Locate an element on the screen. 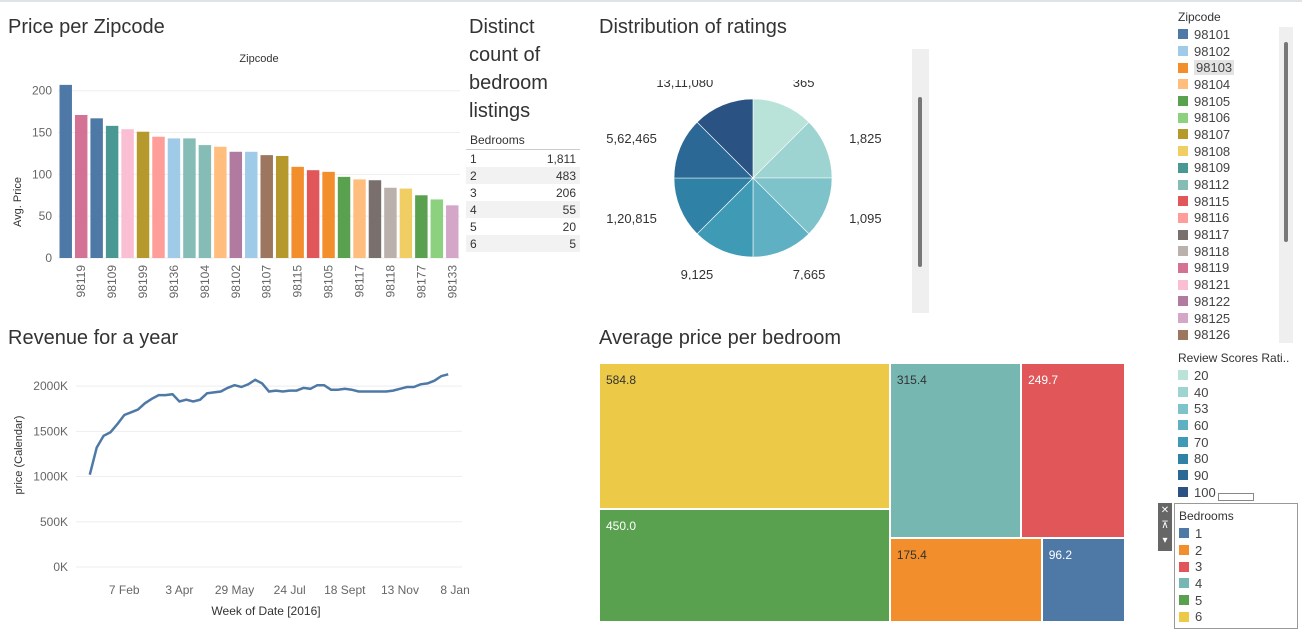  zipcode-legend-item: 98118 is located at coordinates (1233, 251).